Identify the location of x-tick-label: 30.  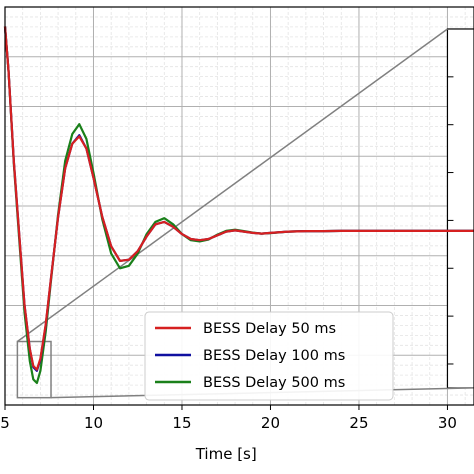
(447, 423).